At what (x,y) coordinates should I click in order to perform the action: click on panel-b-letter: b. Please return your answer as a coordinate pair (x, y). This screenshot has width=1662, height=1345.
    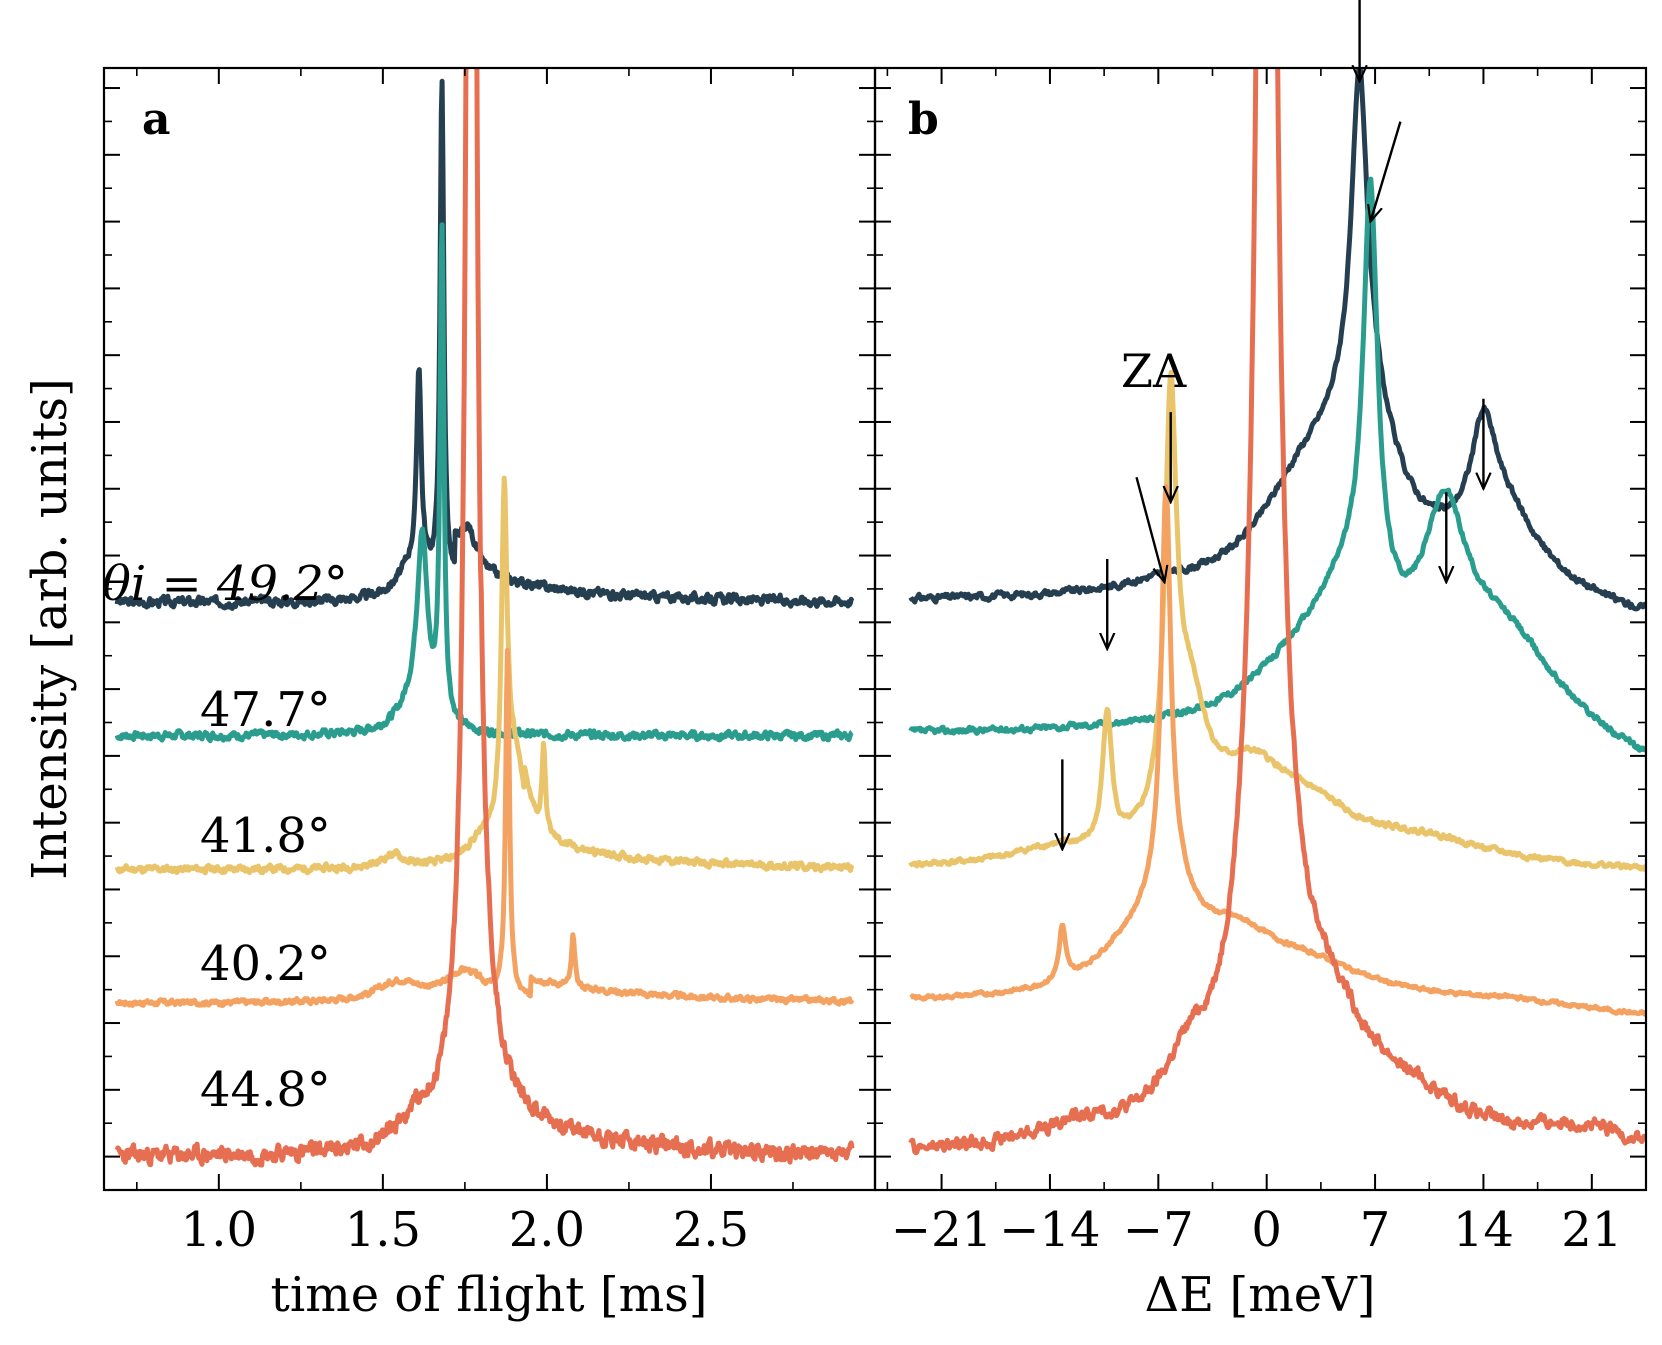
    Looking at the image, I should click on (923, 119).